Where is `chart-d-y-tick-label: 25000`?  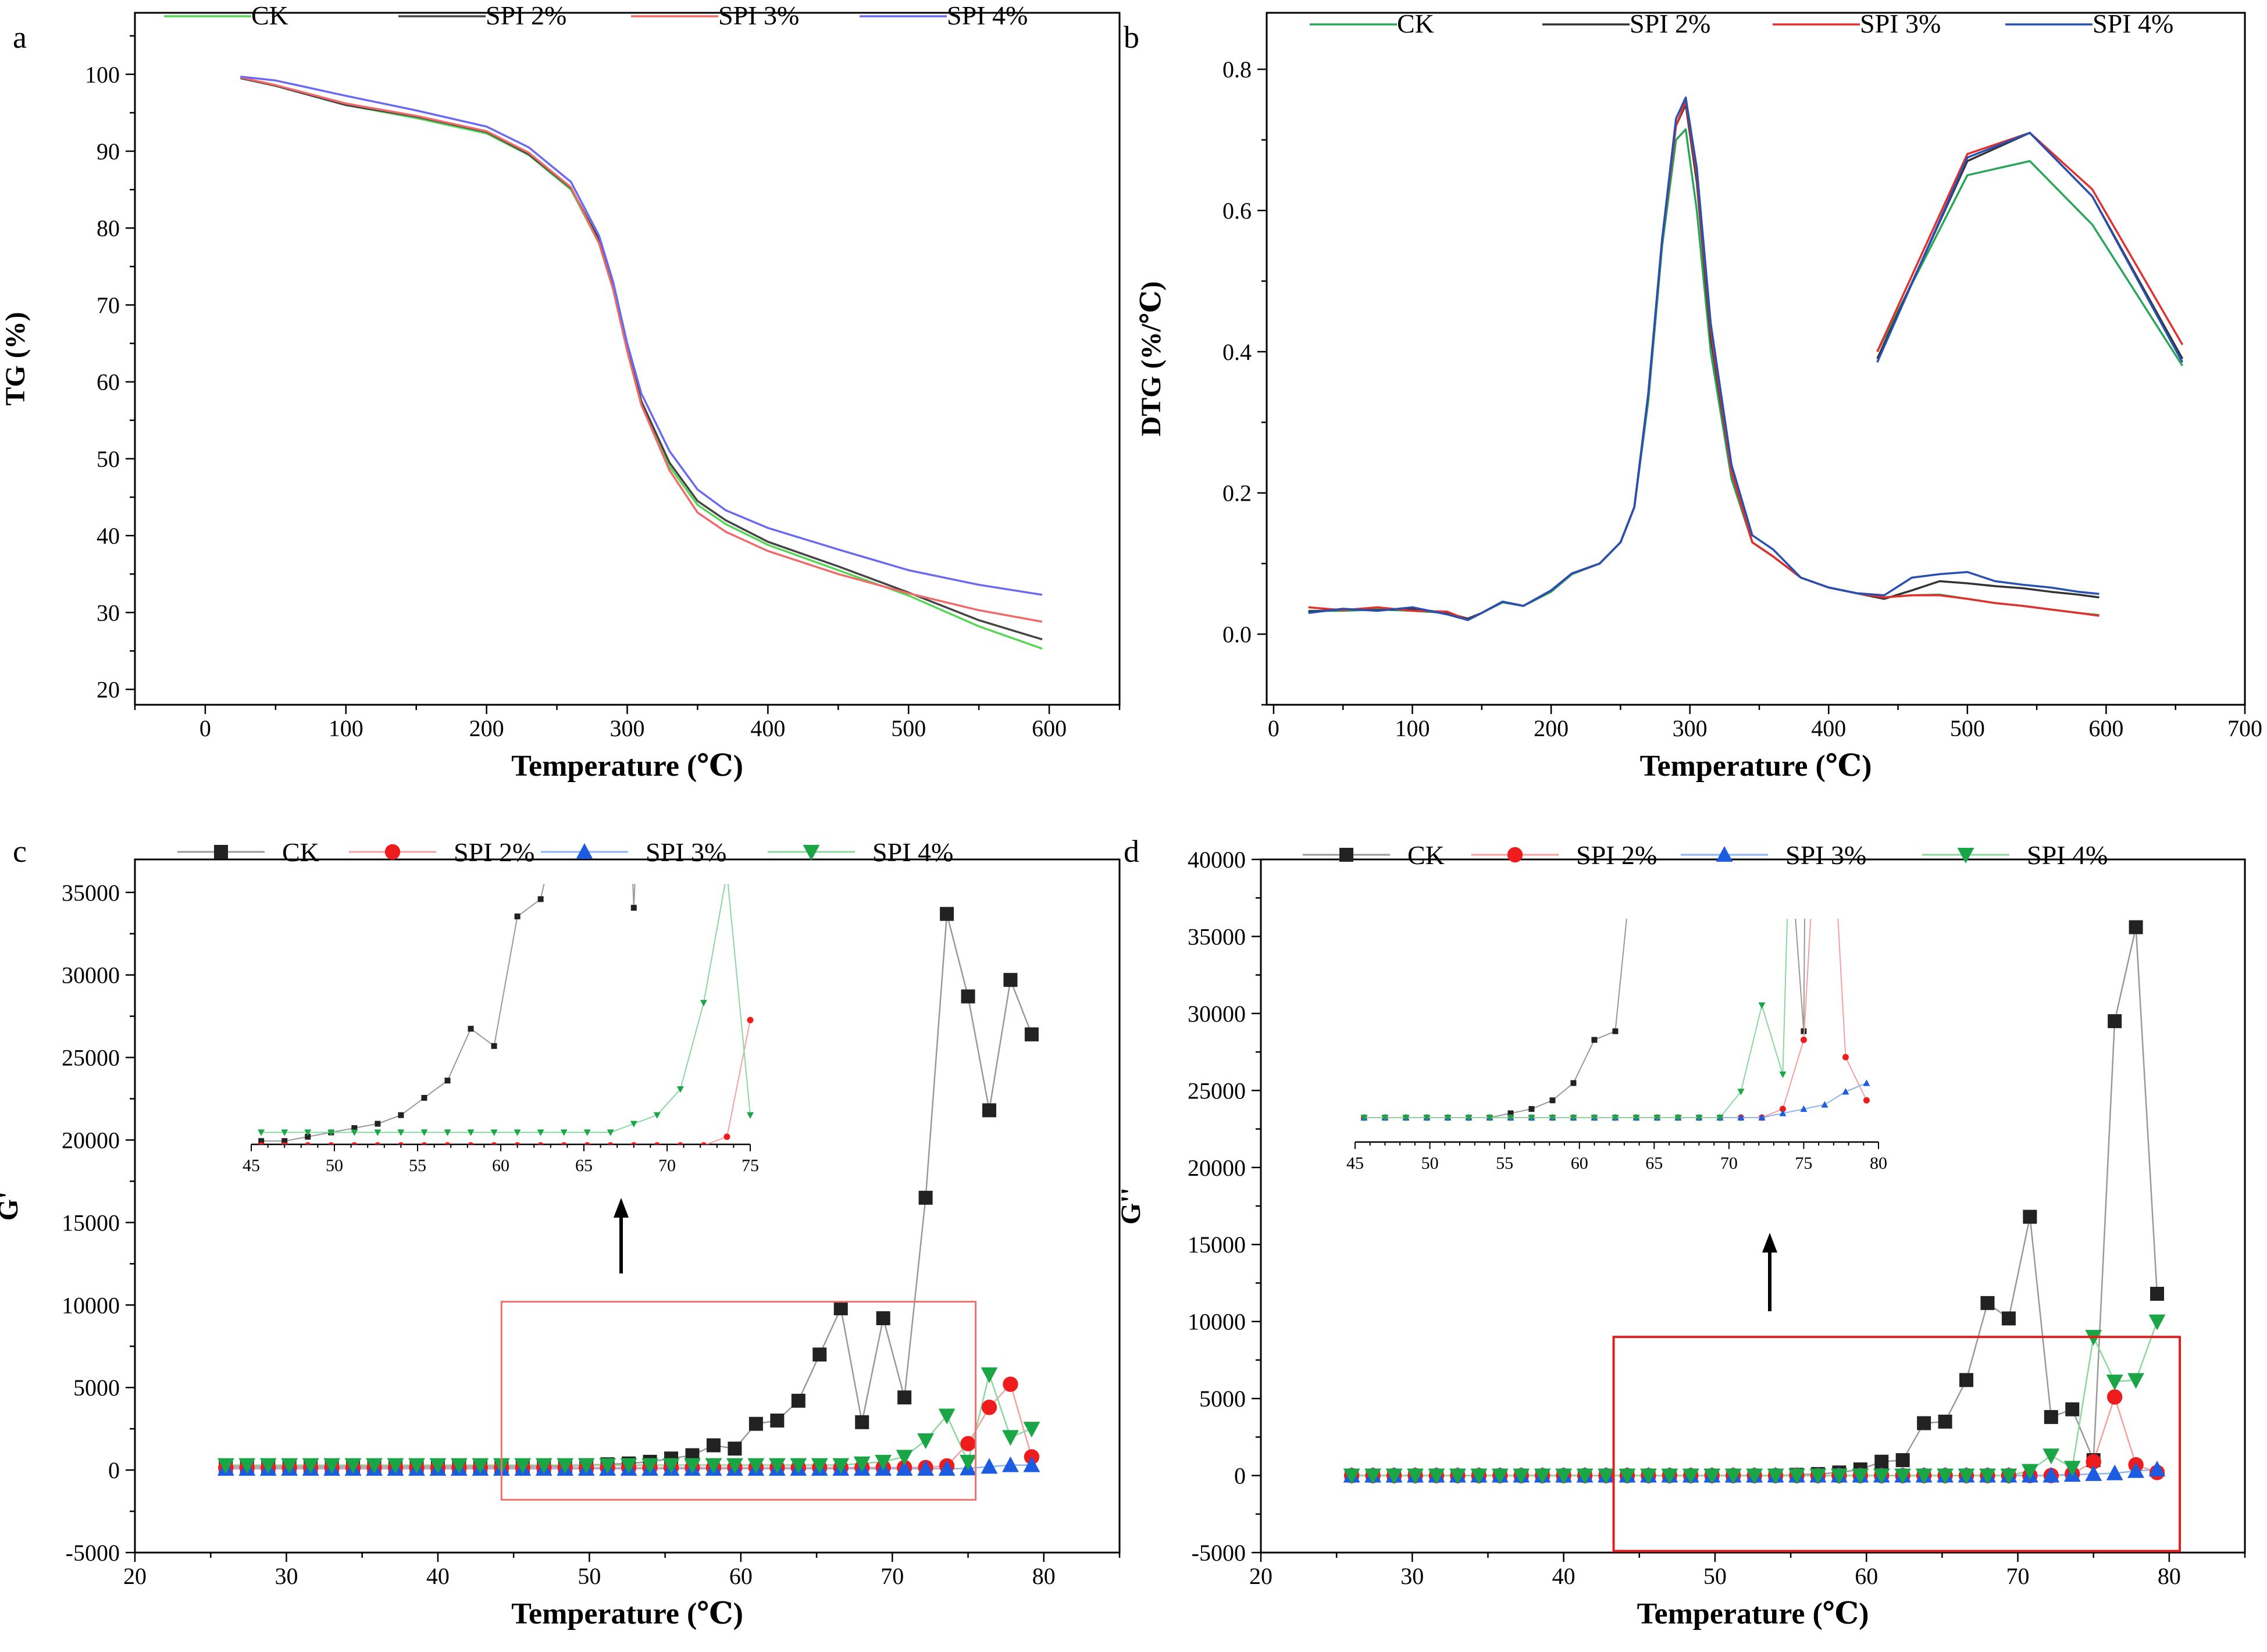 chart-d-y-tick-label: 25000 is located at coordinates (1217, 1090).